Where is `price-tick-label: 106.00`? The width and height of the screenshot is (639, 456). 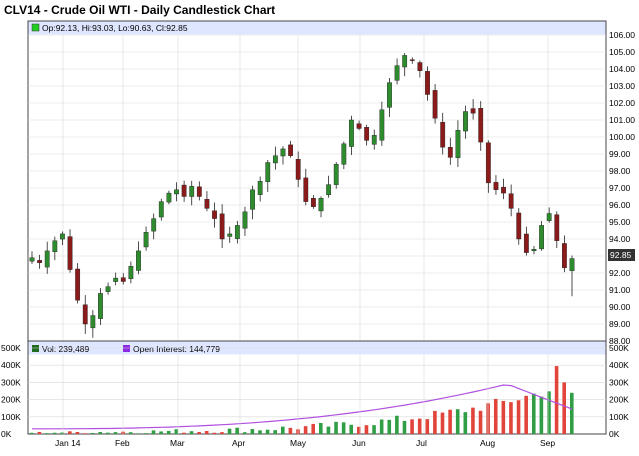
price-tick-label: 106.00 is located at coordinates (622, 35).